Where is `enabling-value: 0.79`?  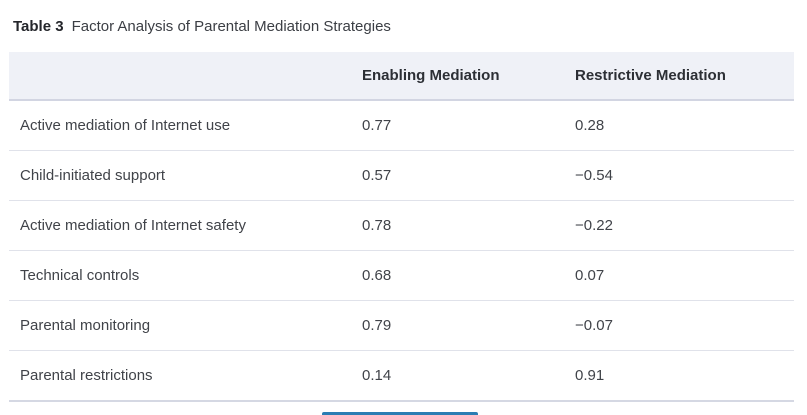
enabling-value: 0.79 is located at coordinates (377, 325).